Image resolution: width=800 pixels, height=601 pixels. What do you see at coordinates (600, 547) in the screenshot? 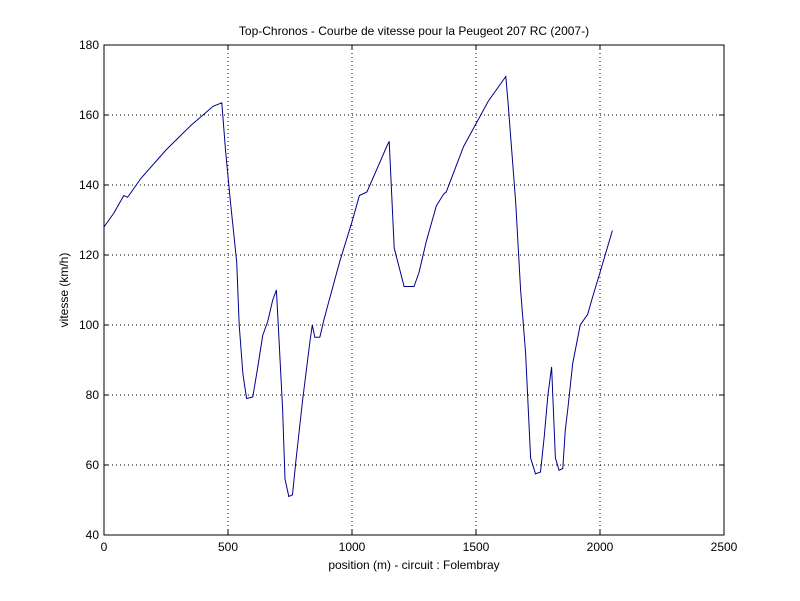
I see `x-tick-label: 2000` at bounding box center [600, 547].